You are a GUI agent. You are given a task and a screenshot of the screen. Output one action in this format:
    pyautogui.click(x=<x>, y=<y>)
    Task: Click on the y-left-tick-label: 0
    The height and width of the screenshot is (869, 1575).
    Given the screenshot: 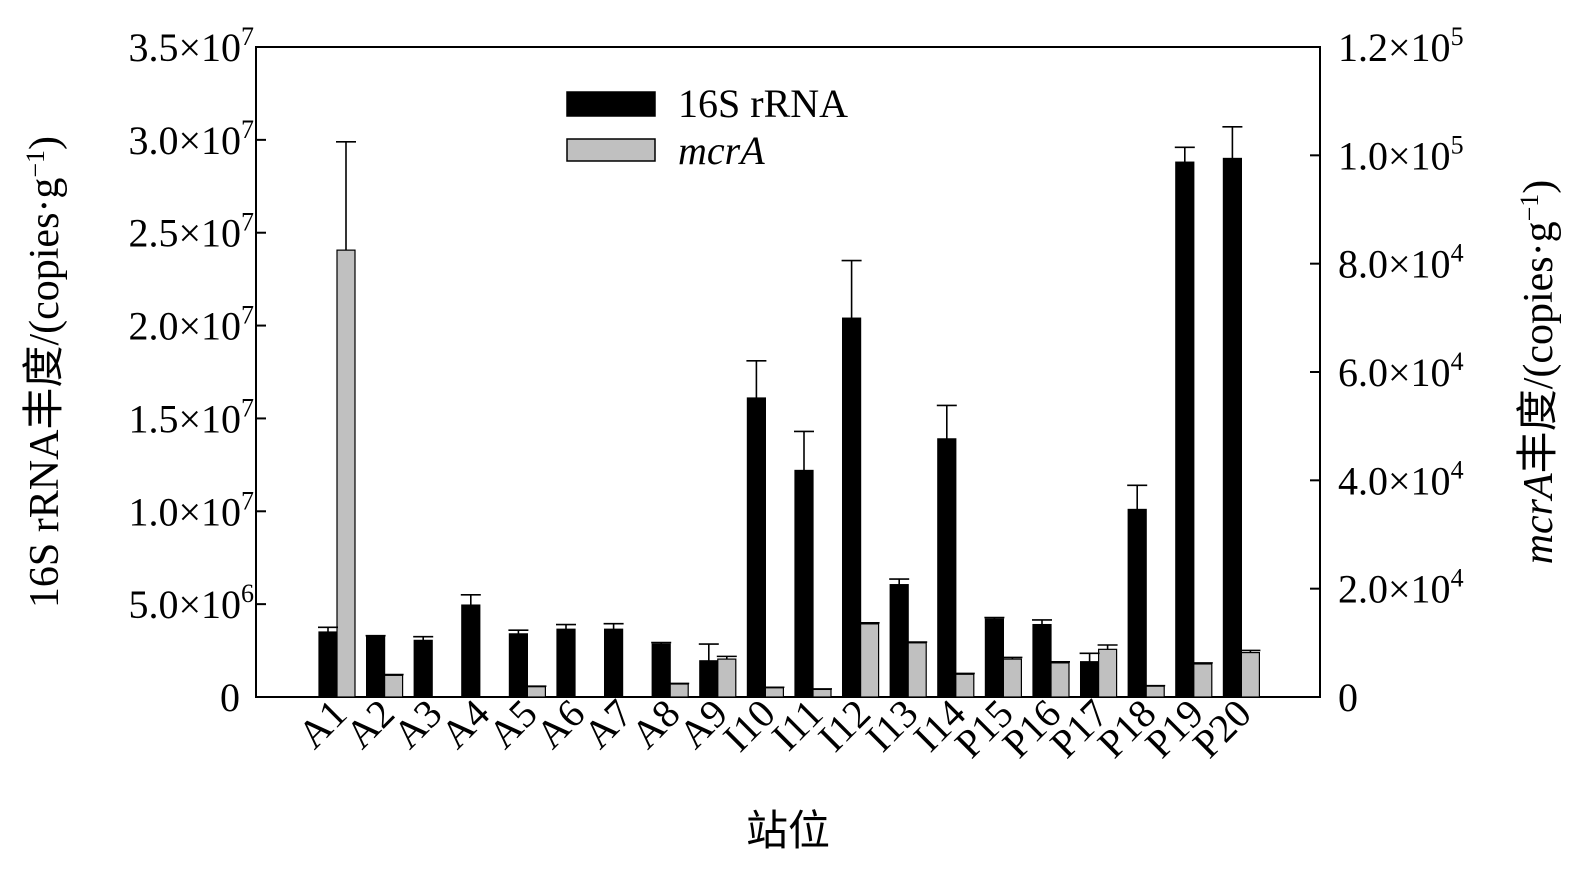 What is the action you would take?
    pyautogui.click(x=230, y=697)
    